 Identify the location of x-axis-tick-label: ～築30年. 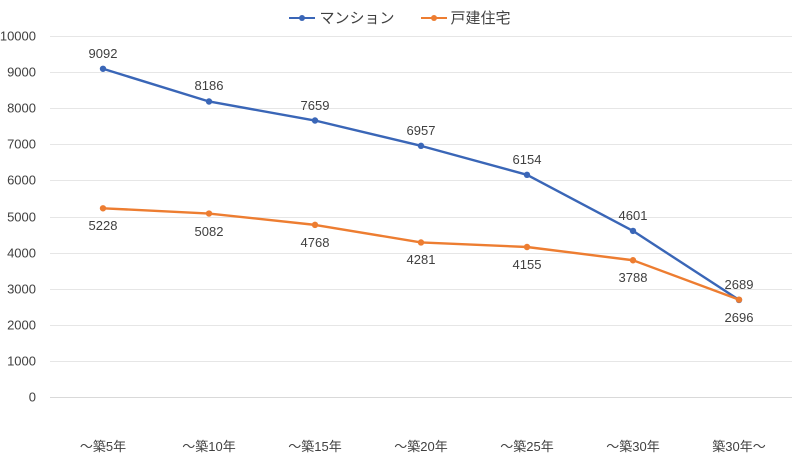
(633, 446).